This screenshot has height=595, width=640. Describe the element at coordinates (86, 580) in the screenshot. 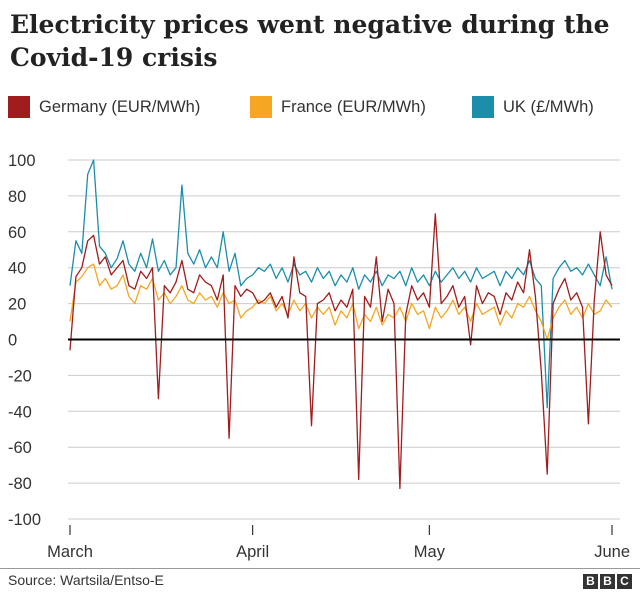

I see `source-note: Source: Wartsila/Entso-E` at that location.